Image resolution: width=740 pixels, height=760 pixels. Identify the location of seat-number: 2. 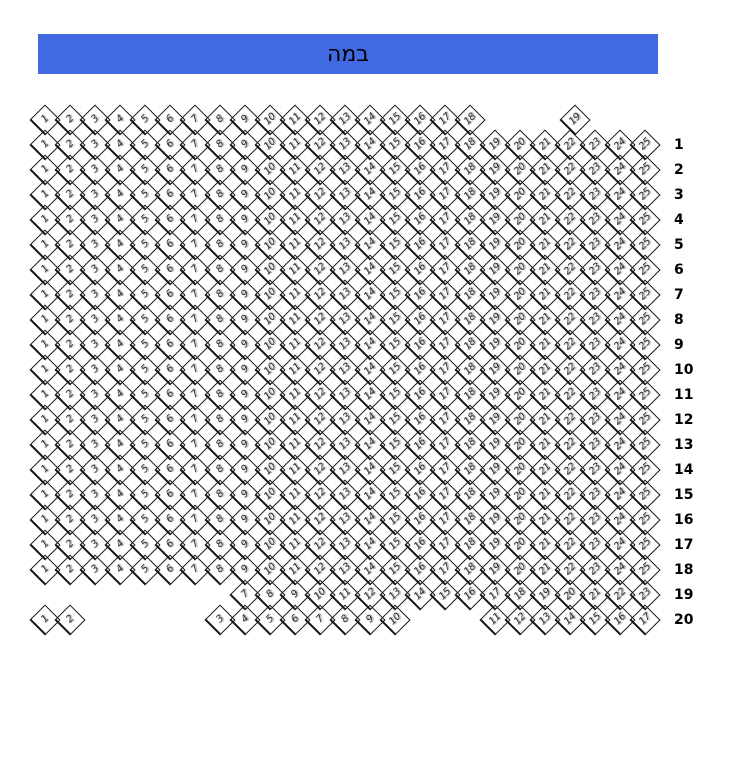
(70, 619).